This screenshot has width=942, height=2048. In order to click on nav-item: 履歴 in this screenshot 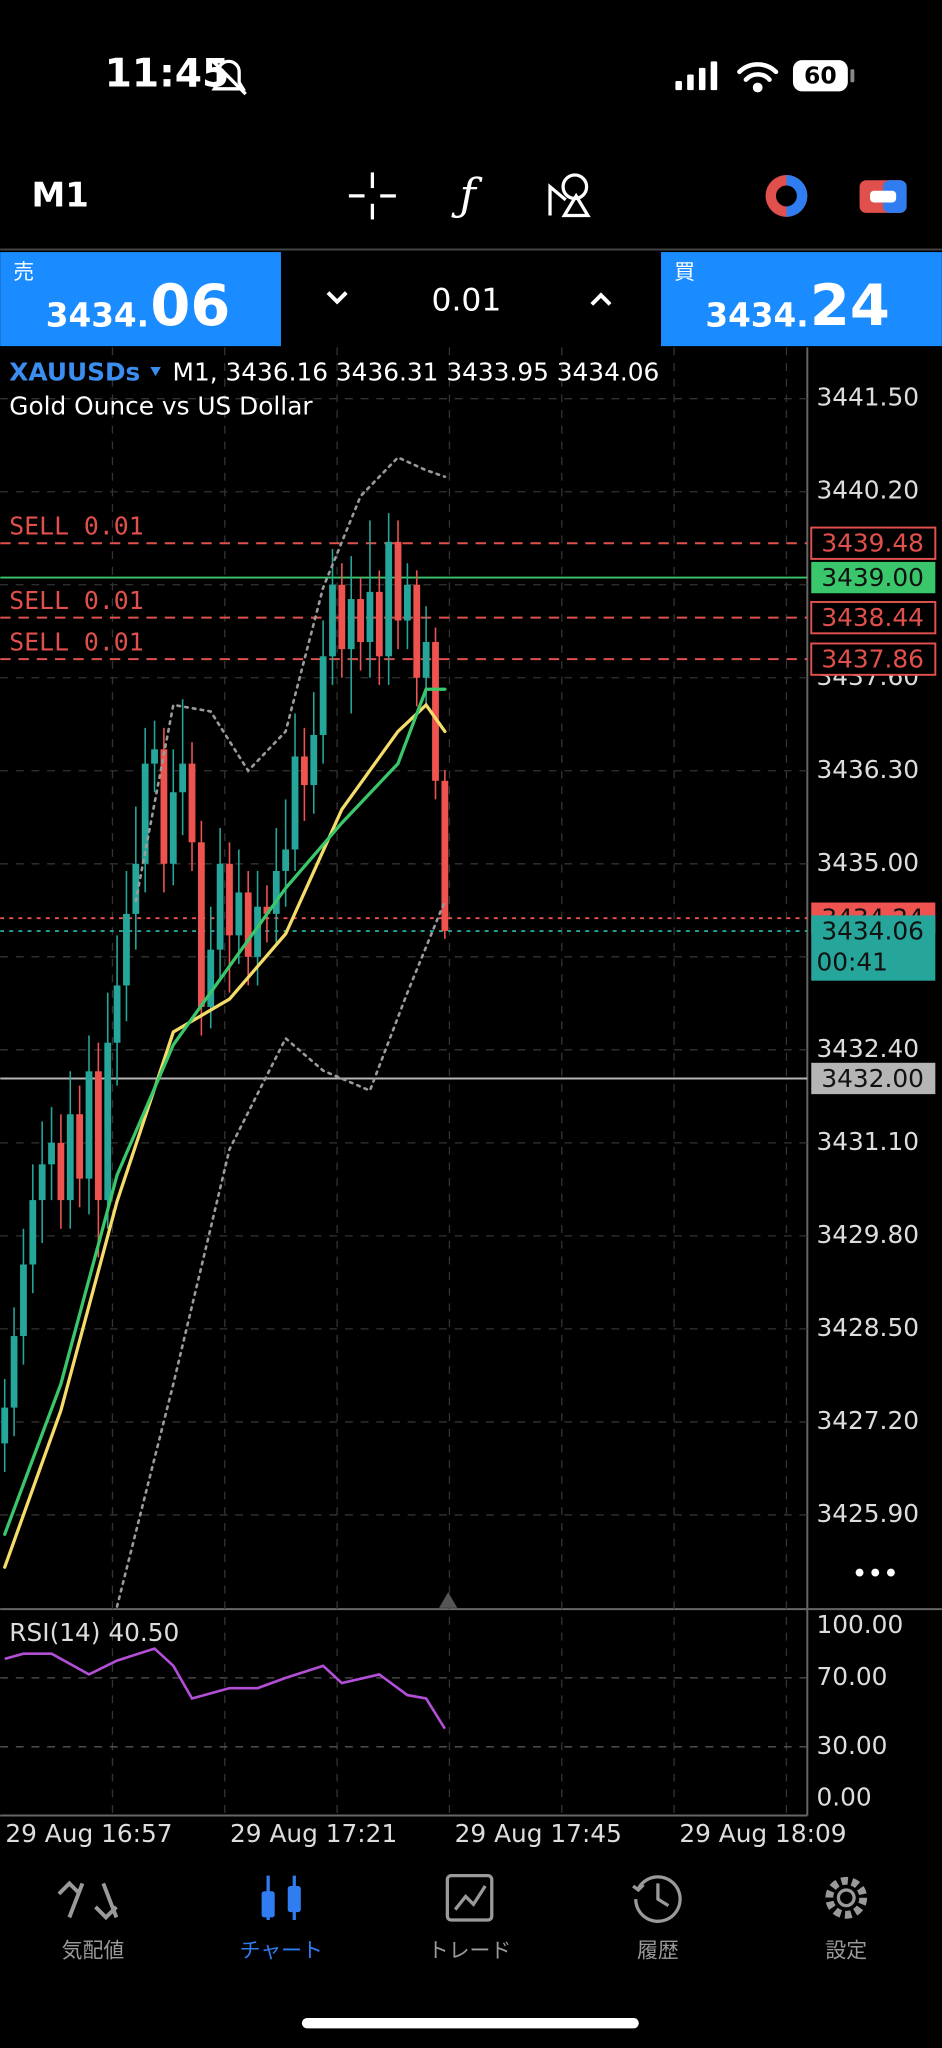, I will do `click(657, 1918)`.